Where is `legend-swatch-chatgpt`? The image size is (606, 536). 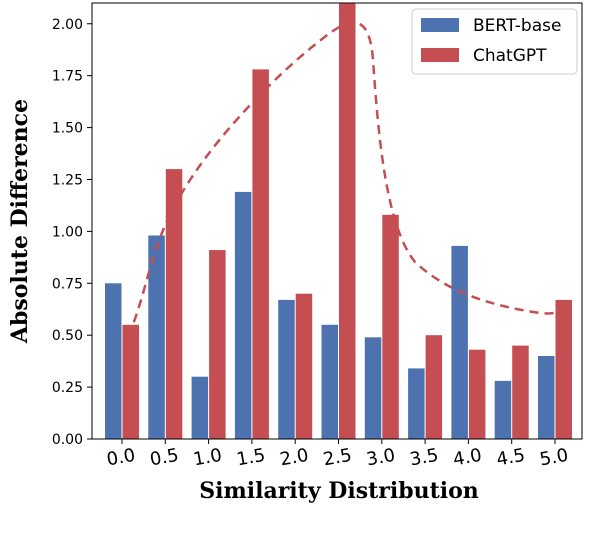 legend-swatch-chatgpt is located at coordinates (440, 55).